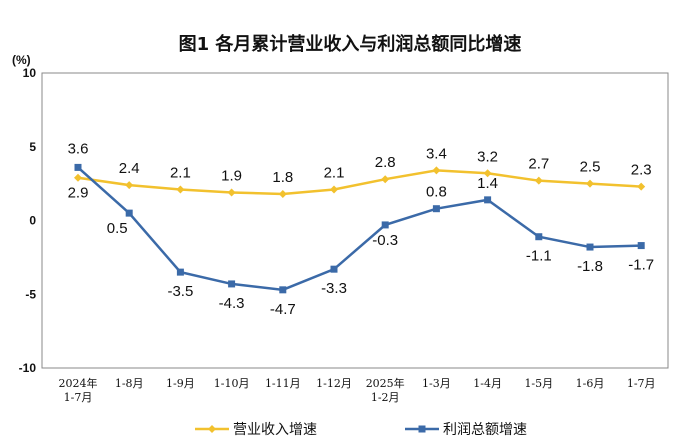  I want to click on x-tick-label: 2024年, so click(78, 383).